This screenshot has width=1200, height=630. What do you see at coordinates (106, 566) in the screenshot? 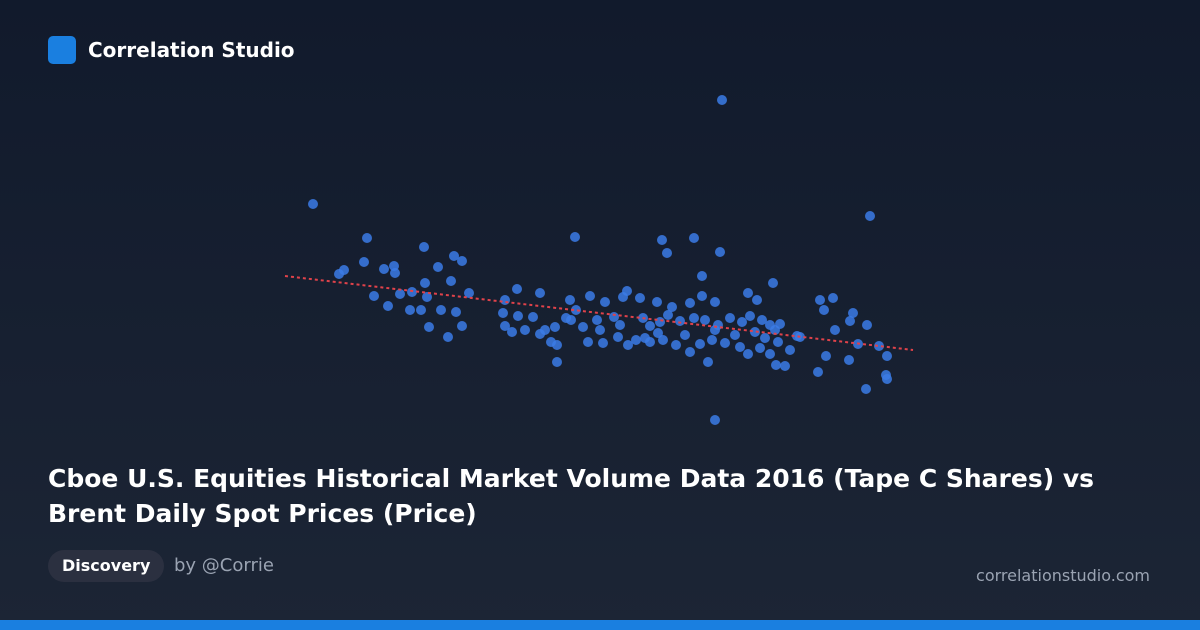
I see `tag-pill: Discovery` at bounding box center [106, 566].